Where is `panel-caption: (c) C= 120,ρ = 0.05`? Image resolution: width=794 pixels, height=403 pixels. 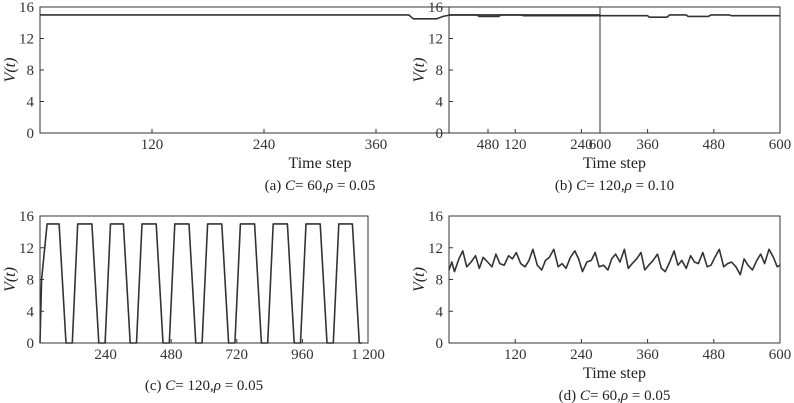 panel-caption: (c) C= 120,ρ = 0.05 is located at coordinates (204, 386).